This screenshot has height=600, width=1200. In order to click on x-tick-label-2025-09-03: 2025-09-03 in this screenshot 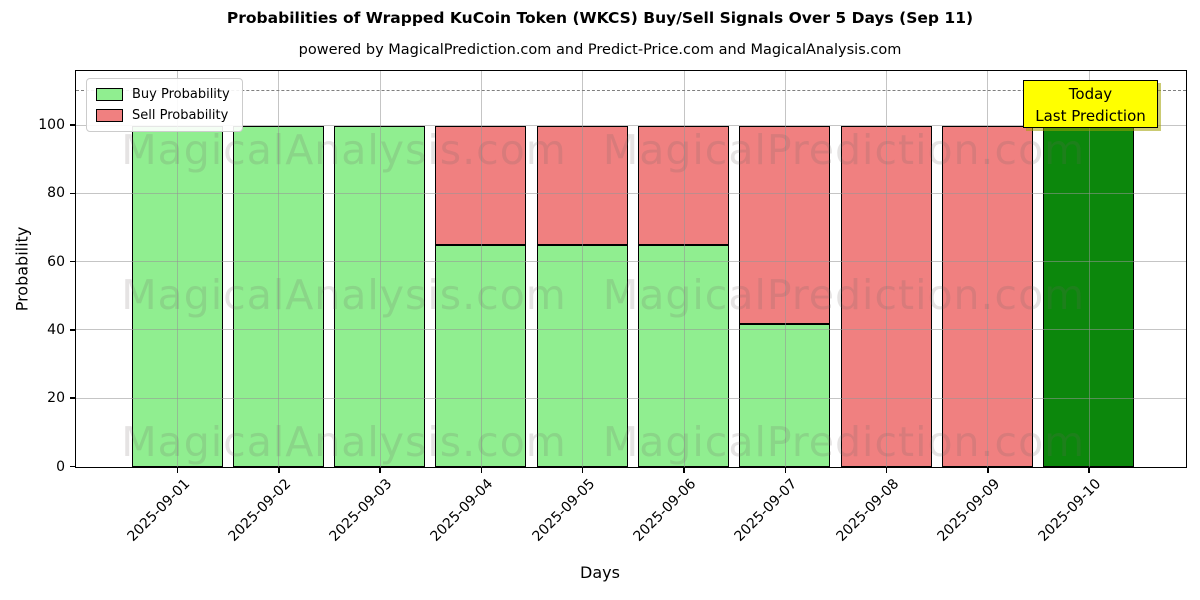, I will do `click(361, 510)`.